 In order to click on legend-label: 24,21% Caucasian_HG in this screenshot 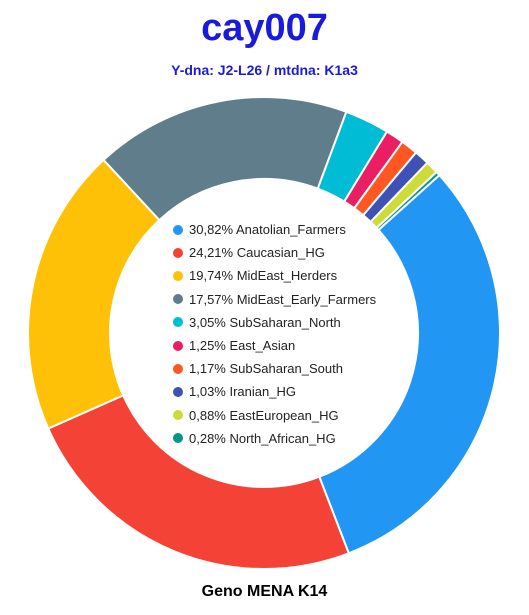, I will do `click(257, 253)`.